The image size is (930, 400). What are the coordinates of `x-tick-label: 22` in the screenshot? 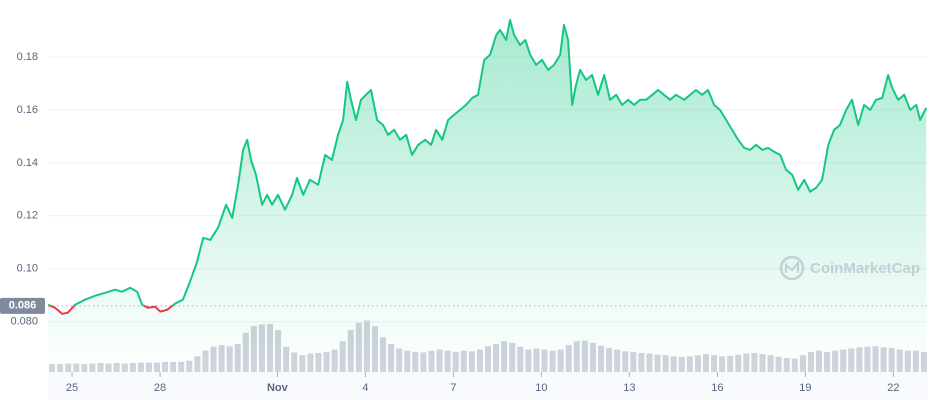 It's located at (893, 388).